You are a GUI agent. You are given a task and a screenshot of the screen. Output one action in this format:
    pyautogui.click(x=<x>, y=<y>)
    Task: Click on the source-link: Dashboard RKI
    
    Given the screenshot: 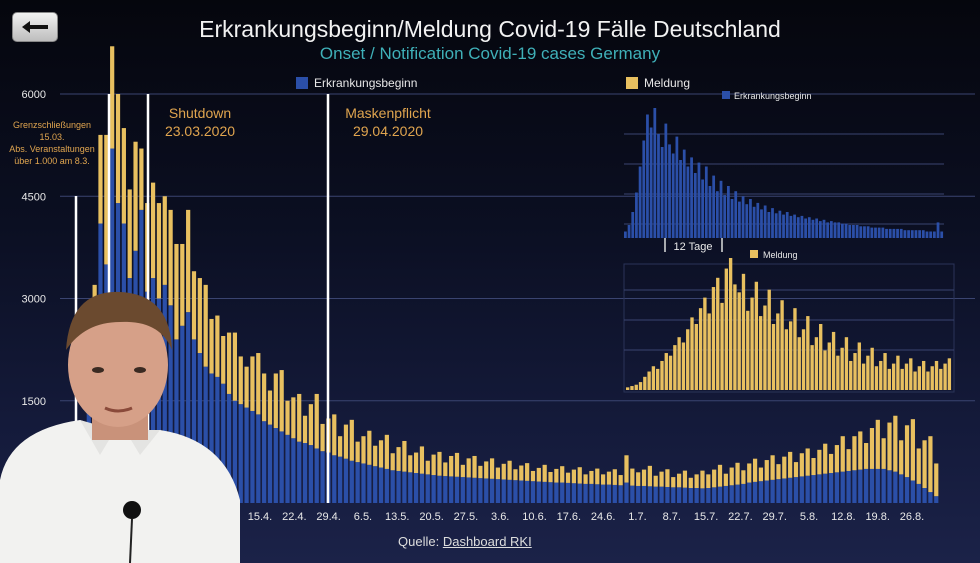 What is the action you would take?
    pyautogui.click(x=487, y=541)
    